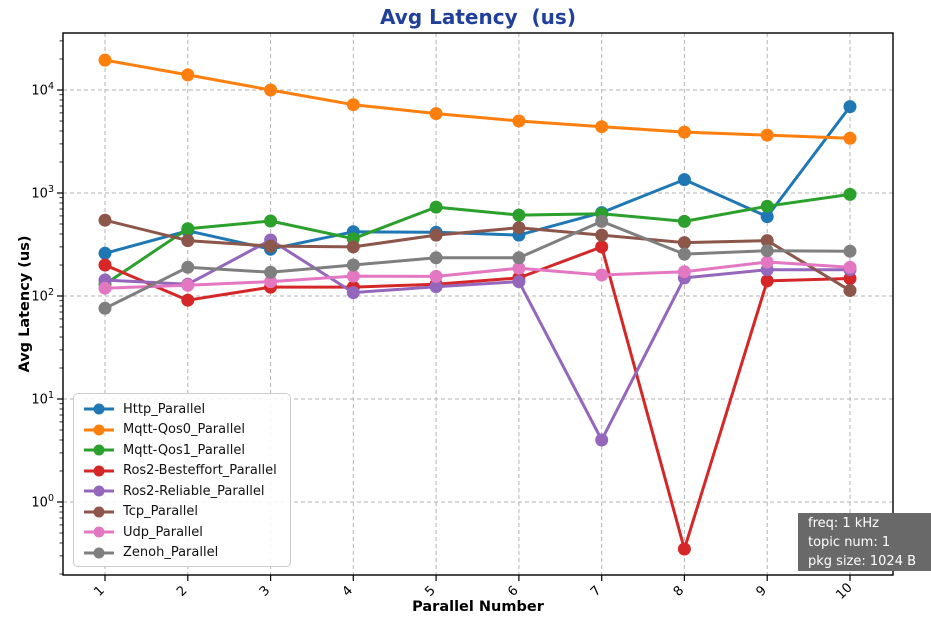 This screenshot has height=636, width=931. What do you see at coordinates (477, 275) in the screenshot?
I see `series-line-Udp_Parallel` at bounding box center [477, 275].